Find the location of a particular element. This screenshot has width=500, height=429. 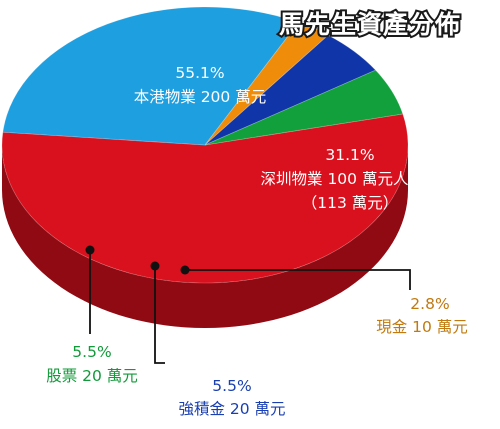

slice-percent-label: 31.1% is located at coordinates (349, 155).